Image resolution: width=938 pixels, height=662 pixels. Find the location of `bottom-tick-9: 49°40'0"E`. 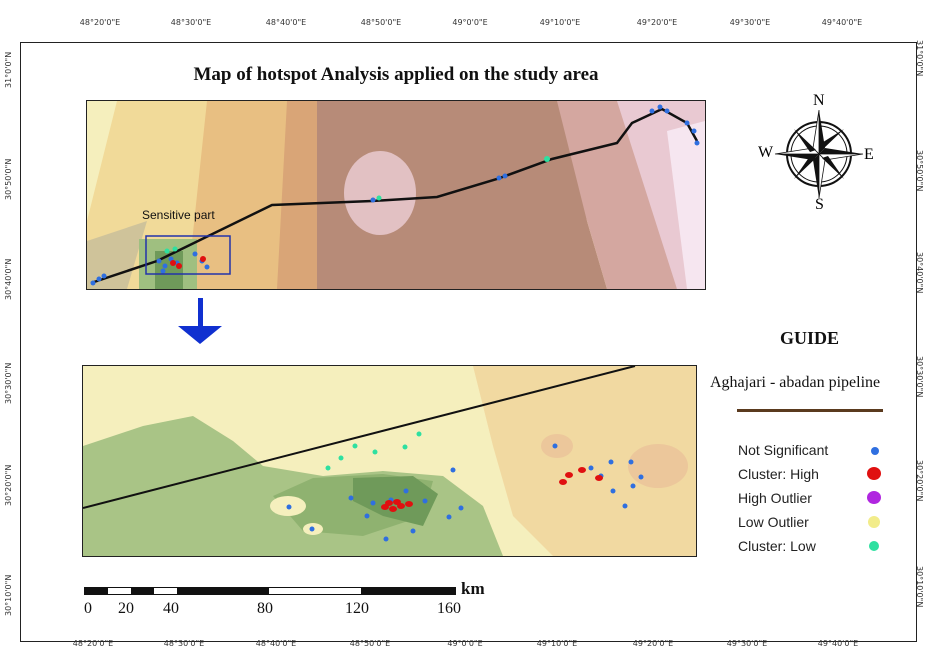

bottom-tick-9: 49°40'0"E is located at coordinates (838, 643).